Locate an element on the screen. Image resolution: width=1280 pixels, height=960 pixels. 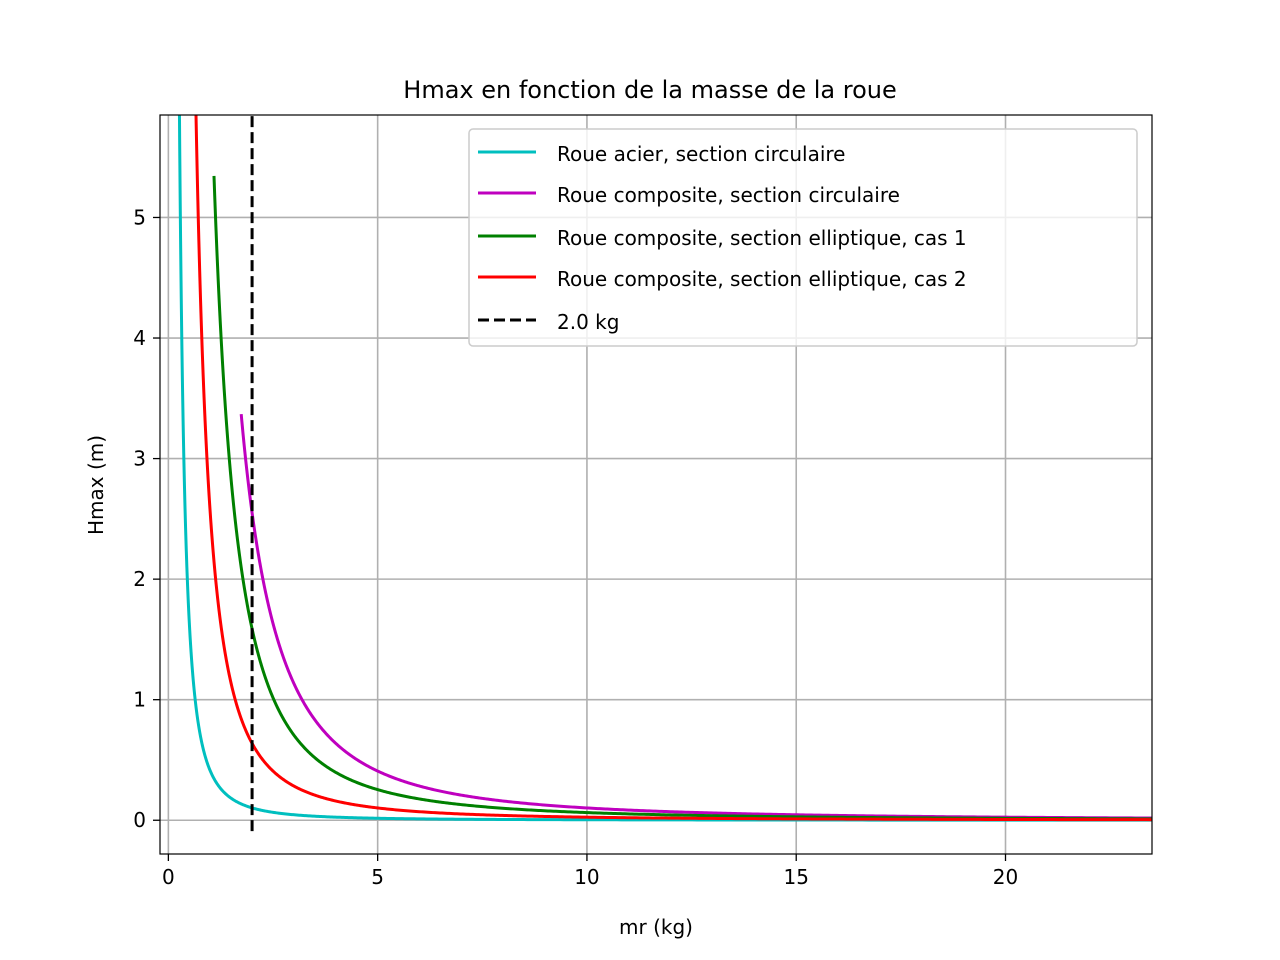
x-tick-label: 20 is located at coordinates (1005, 877).